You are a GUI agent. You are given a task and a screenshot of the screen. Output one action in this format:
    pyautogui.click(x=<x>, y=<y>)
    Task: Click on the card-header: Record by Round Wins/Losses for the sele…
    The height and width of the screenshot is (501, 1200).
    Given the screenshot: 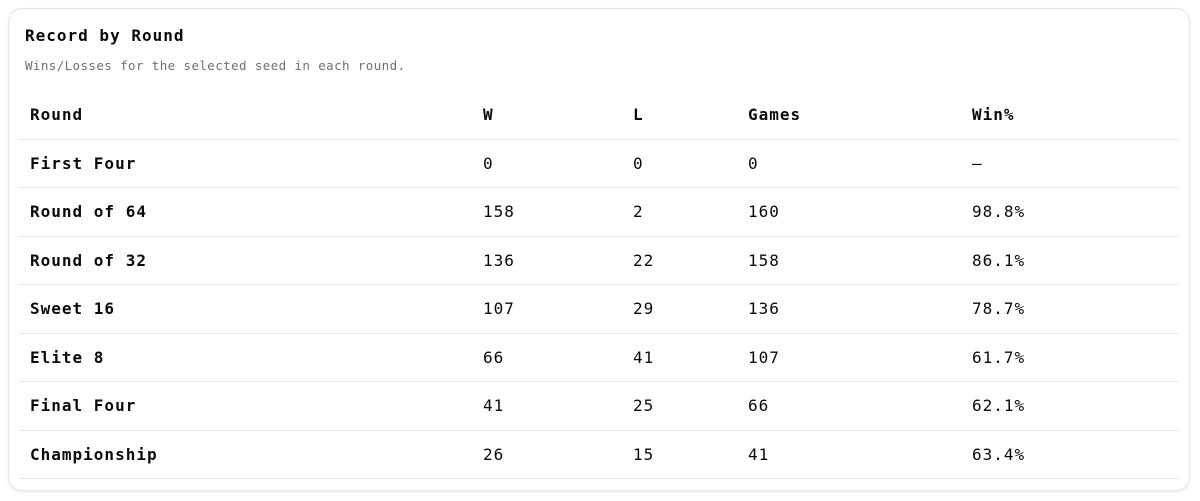 What is the action you would take?
    pyautogui.click(x=599, y=41)
    